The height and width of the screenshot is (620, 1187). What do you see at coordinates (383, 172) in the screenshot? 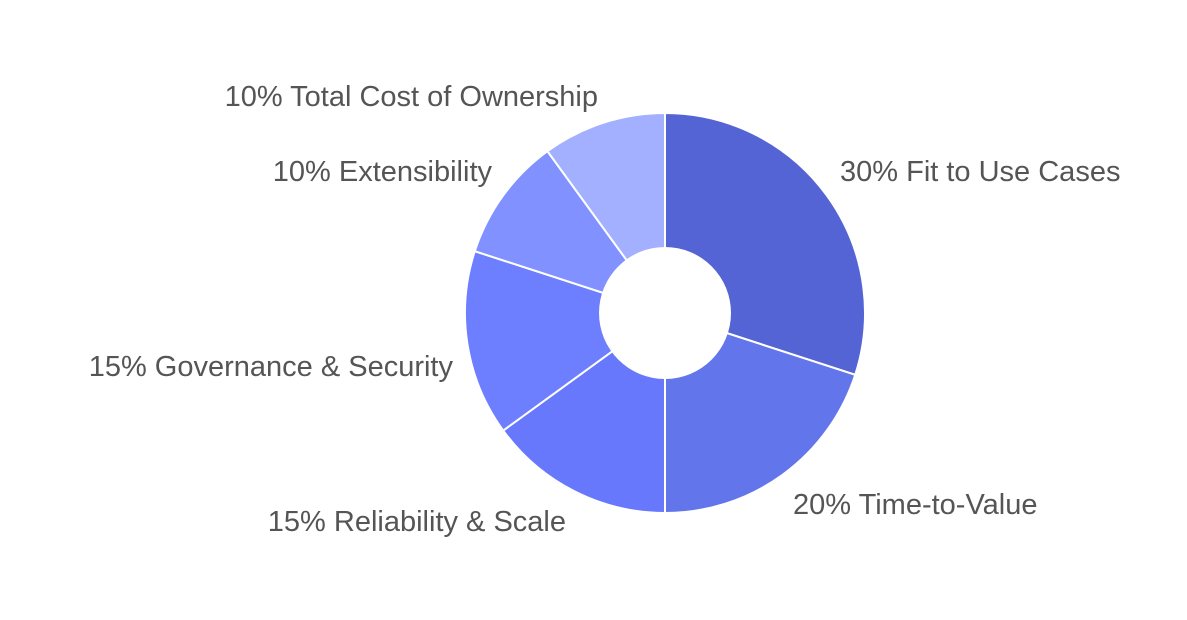
I see `slice-label-extensibility: 10% Extensibility` at bounding box center [383, 172].